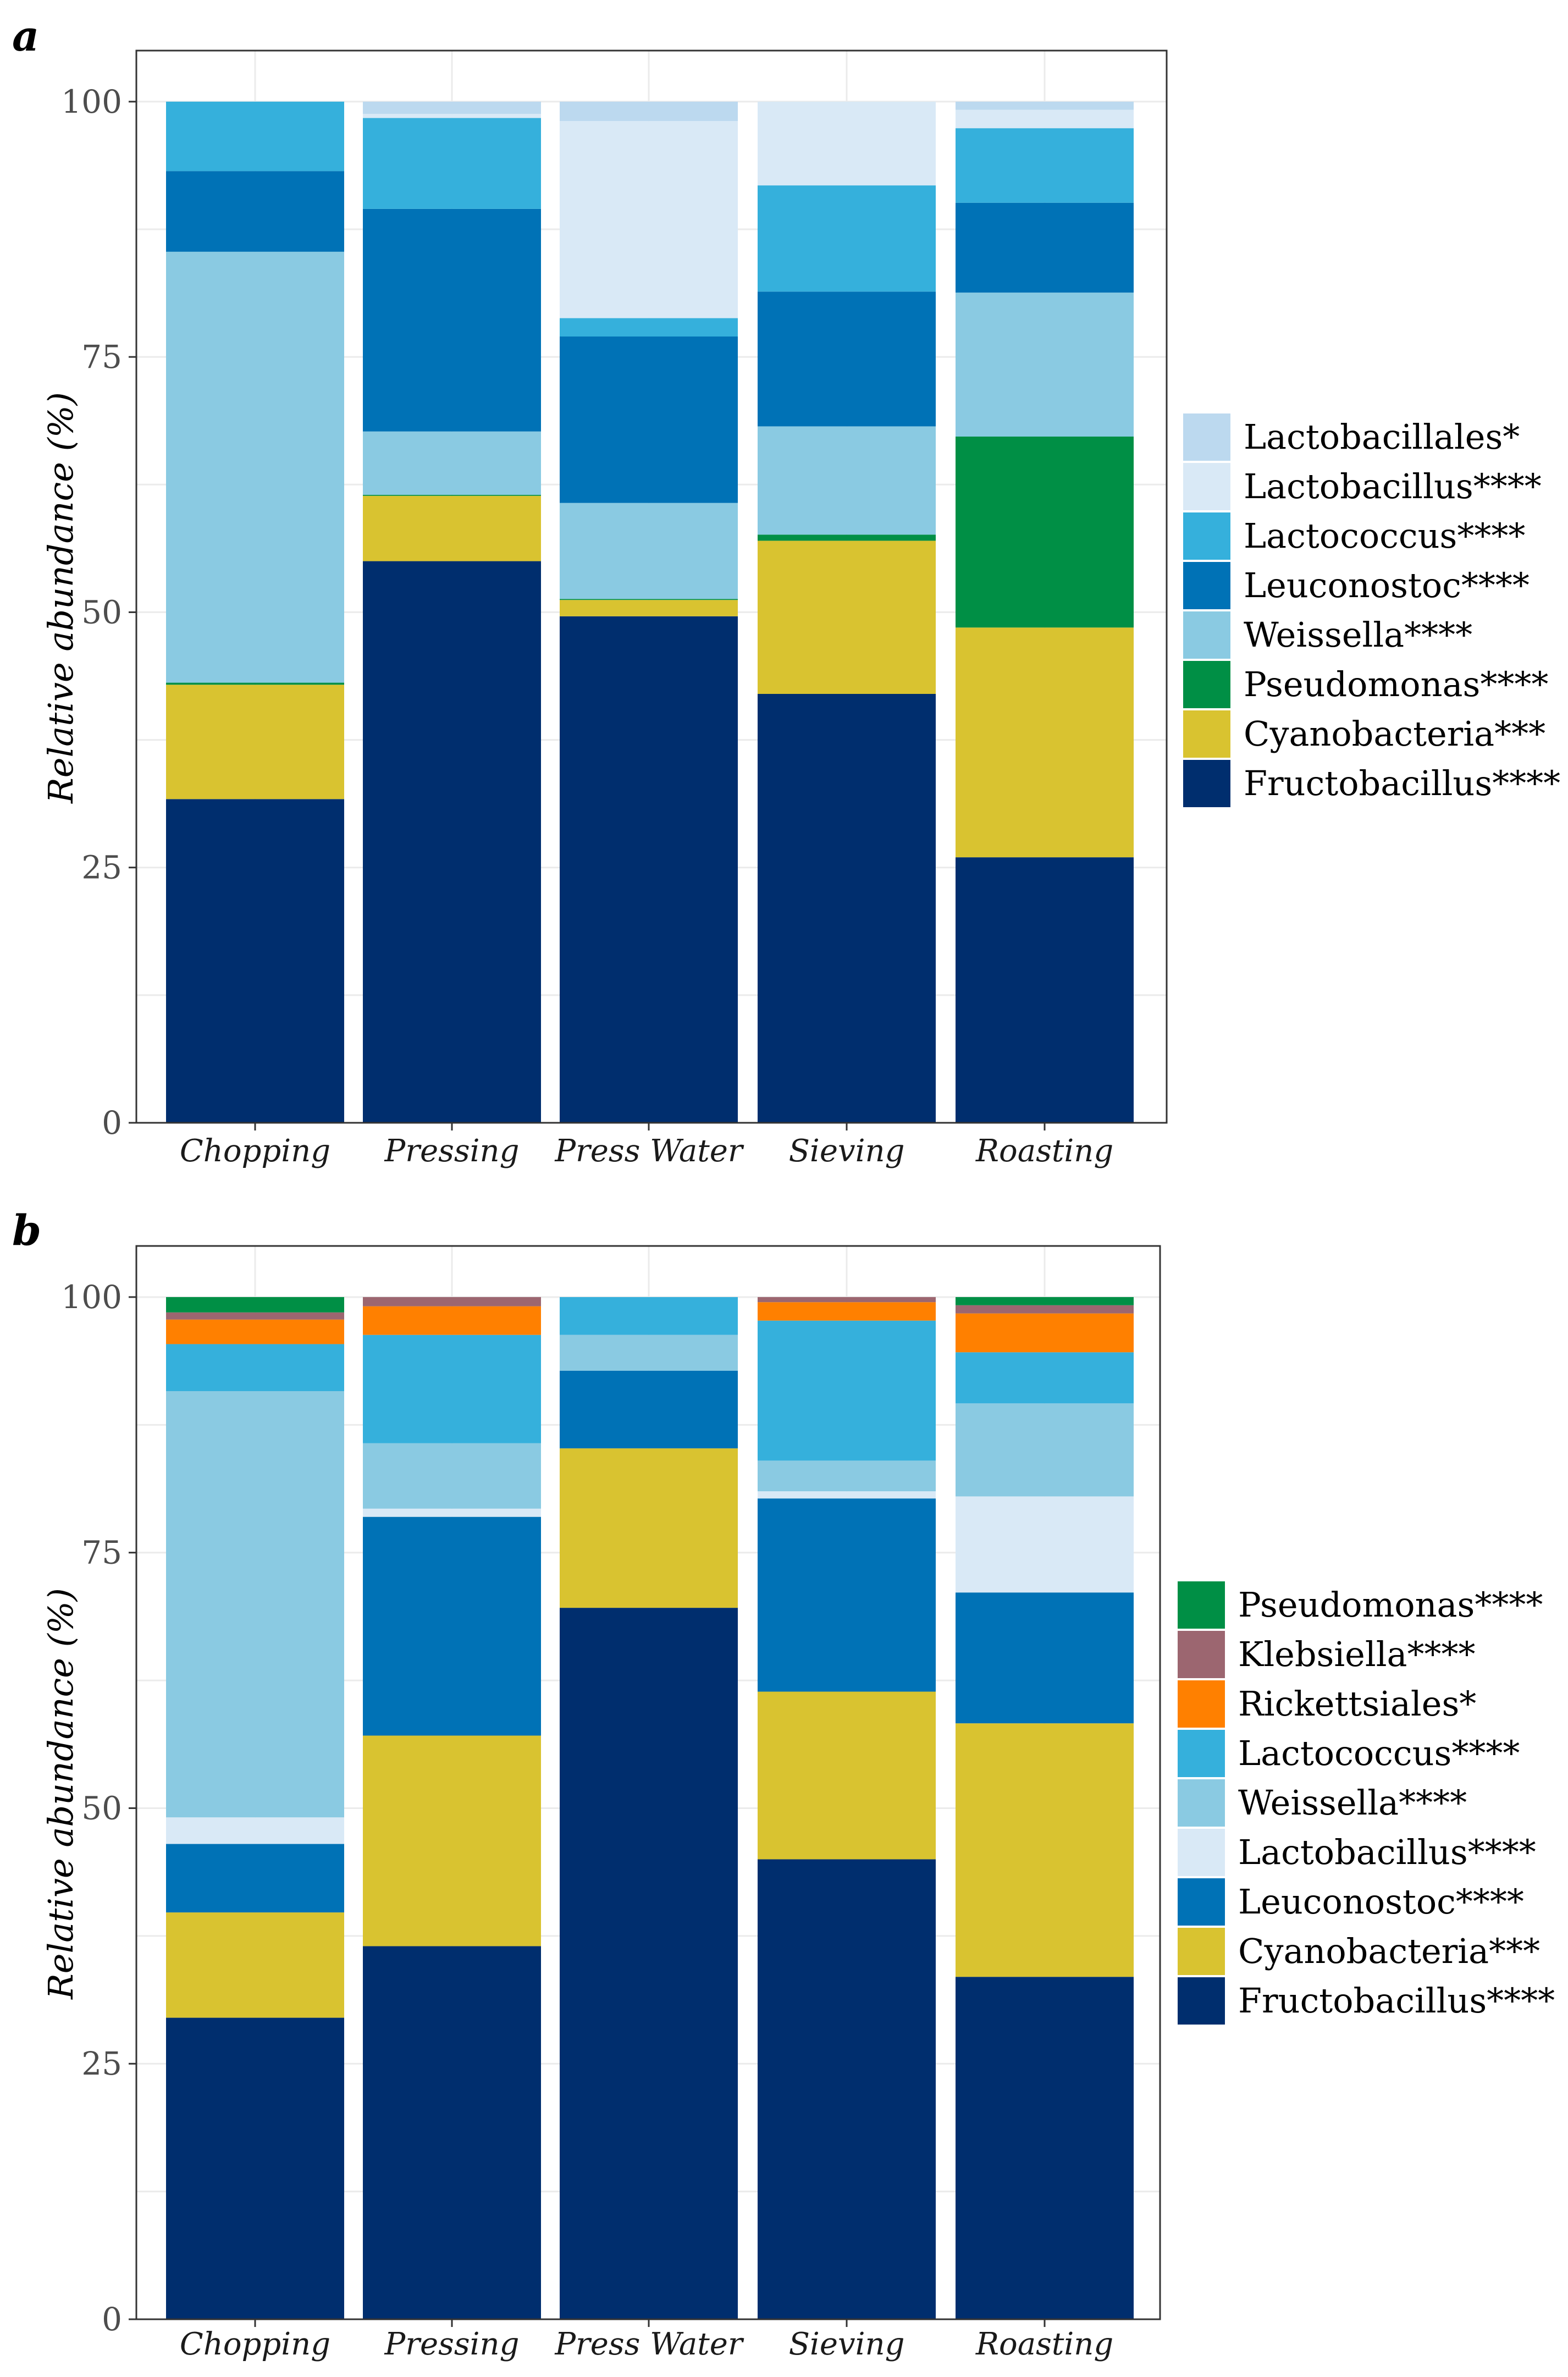 Image resolution: width=1568 pixels, height=2377 pixels. What do you see at coordinates (1389, 1951) in the screenshot?
I see `panel-b-legend-label-cyanobacteria: Cyanobacteria***` at bounding box center [1389, 1951].